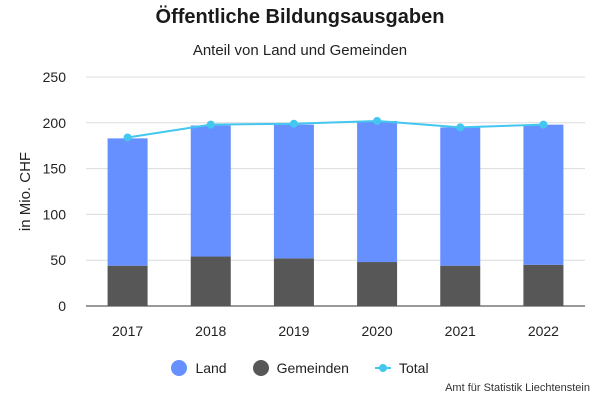 The image size is (600, 400). Describe the element at coordinates (260, 368) in the screenshot. I see `legend-swatch-gemeinden` at that location.